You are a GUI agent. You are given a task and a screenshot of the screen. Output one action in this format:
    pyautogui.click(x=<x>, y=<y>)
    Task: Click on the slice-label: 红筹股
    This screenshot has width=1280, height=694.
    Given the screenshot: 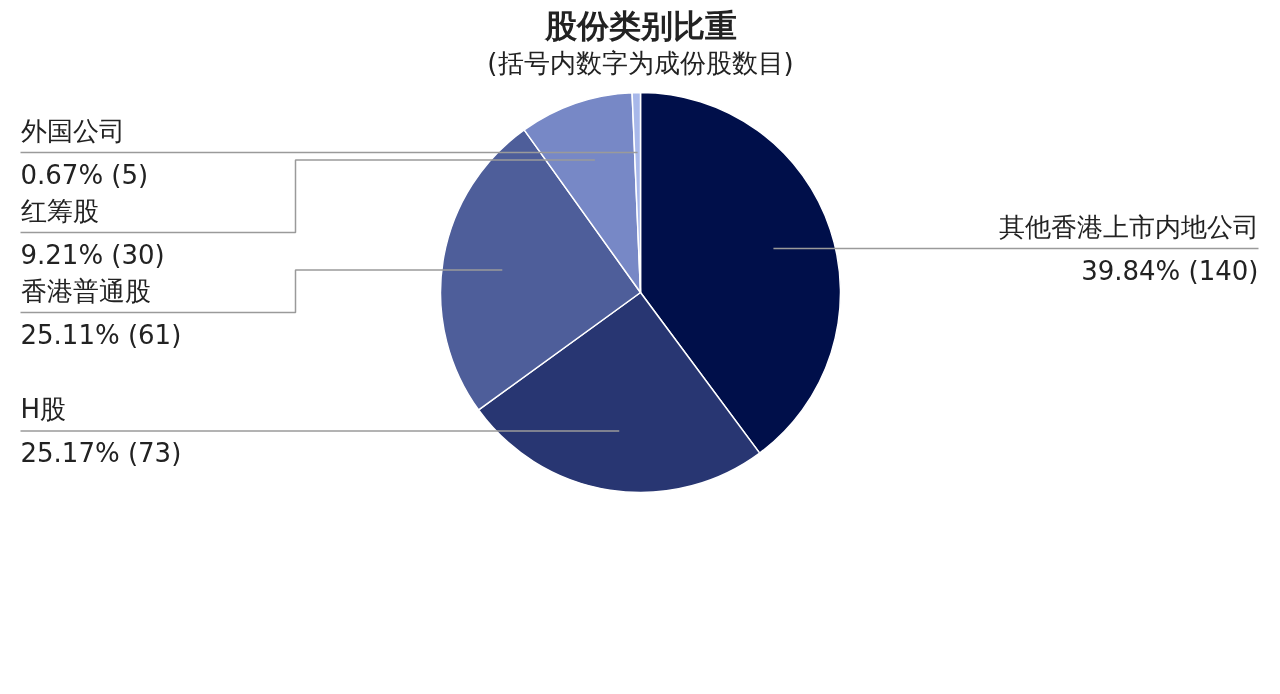 What is the action you would take?
    pyautogui.click(x=59, y=210)
    